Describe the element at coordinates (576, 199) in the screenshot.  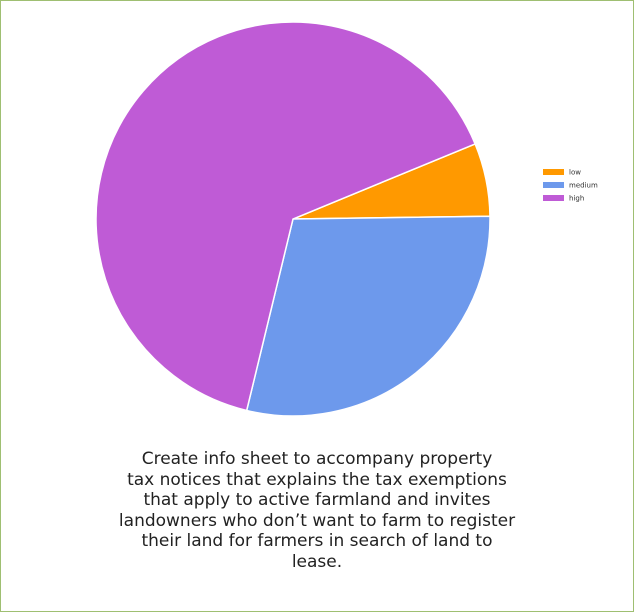
I see `legend-label-high: high` at that location.